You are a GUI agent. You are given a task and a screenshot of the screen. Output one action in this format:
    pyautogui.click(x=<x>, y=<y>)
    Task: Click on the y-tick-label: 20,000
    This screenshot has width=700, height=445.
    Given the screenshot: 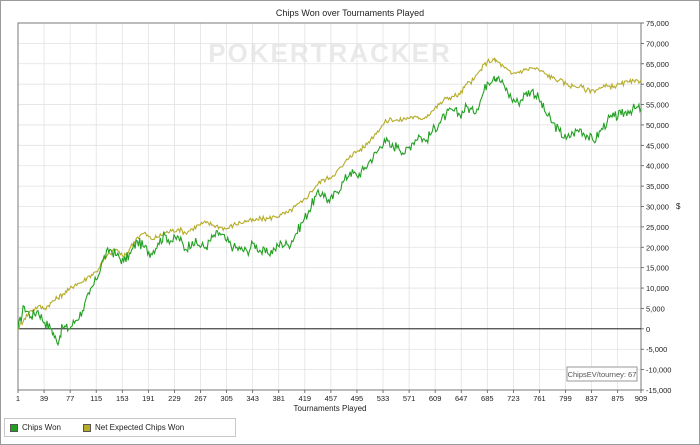 What is the action you would take?
    pyautogui.click(x=657, y=247)
    